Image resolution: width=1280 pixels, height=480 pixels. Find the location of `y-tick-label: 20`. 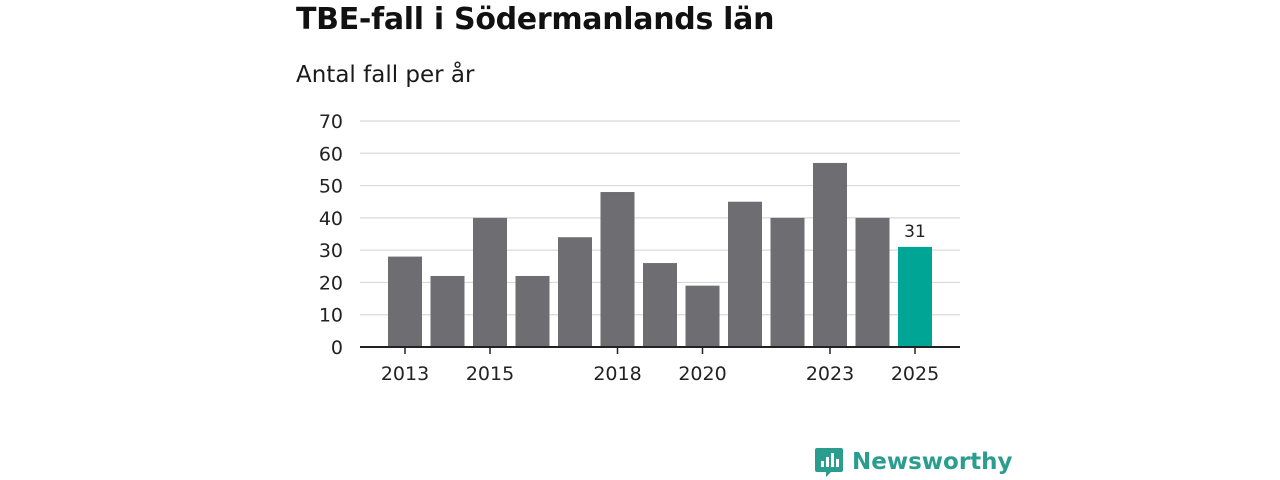

y-tick-label: 20 is located at coordinates (331, 283).